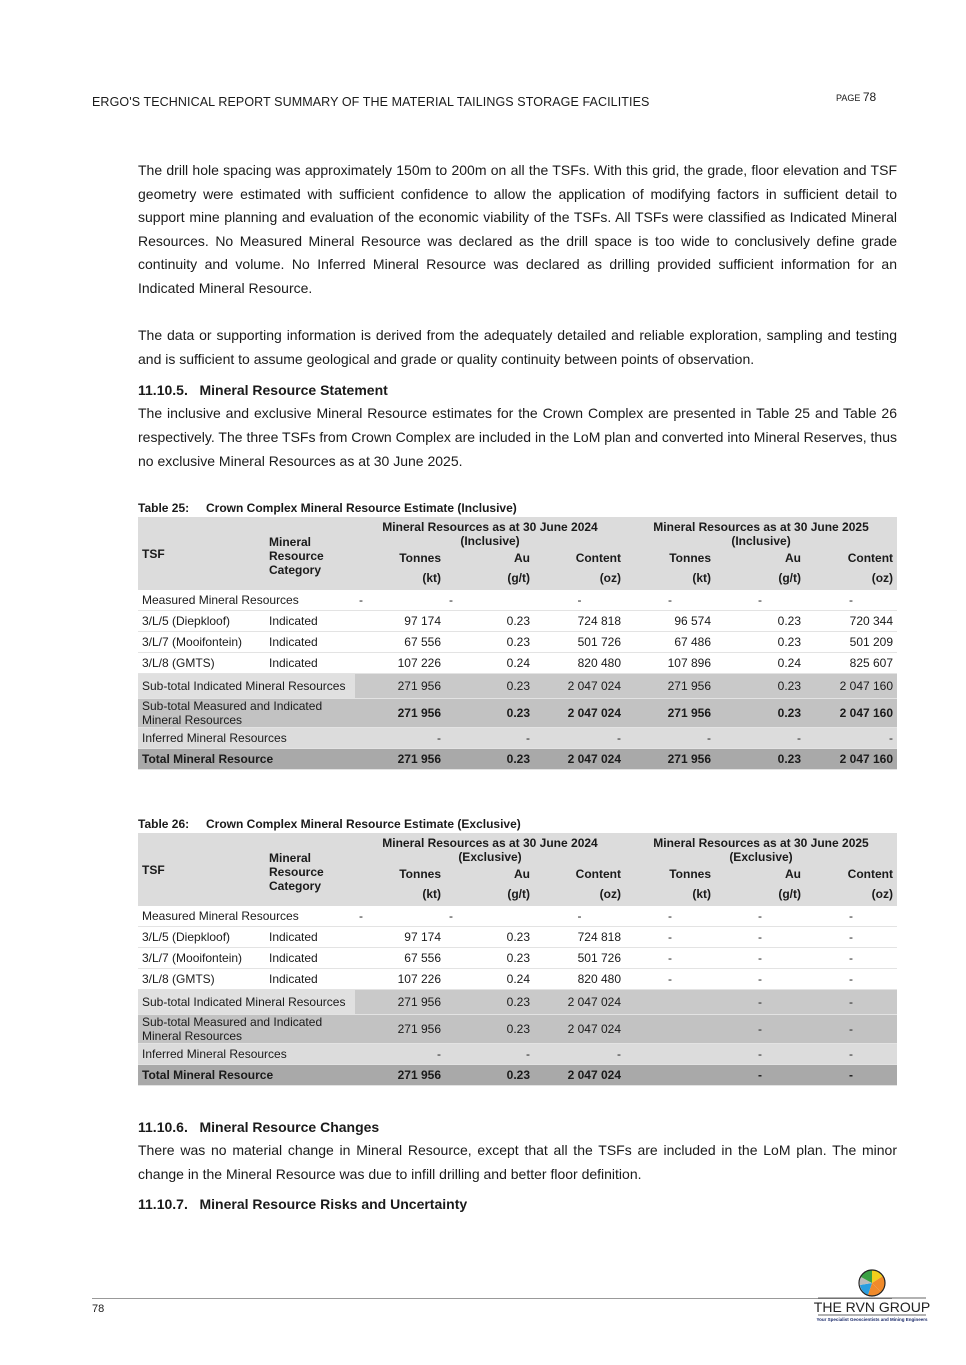 This screenshot has height=1365, width=966. Describe the element at coordinates (400, 874) in the screenshot. I see `header-column: Tonnes` at that location.